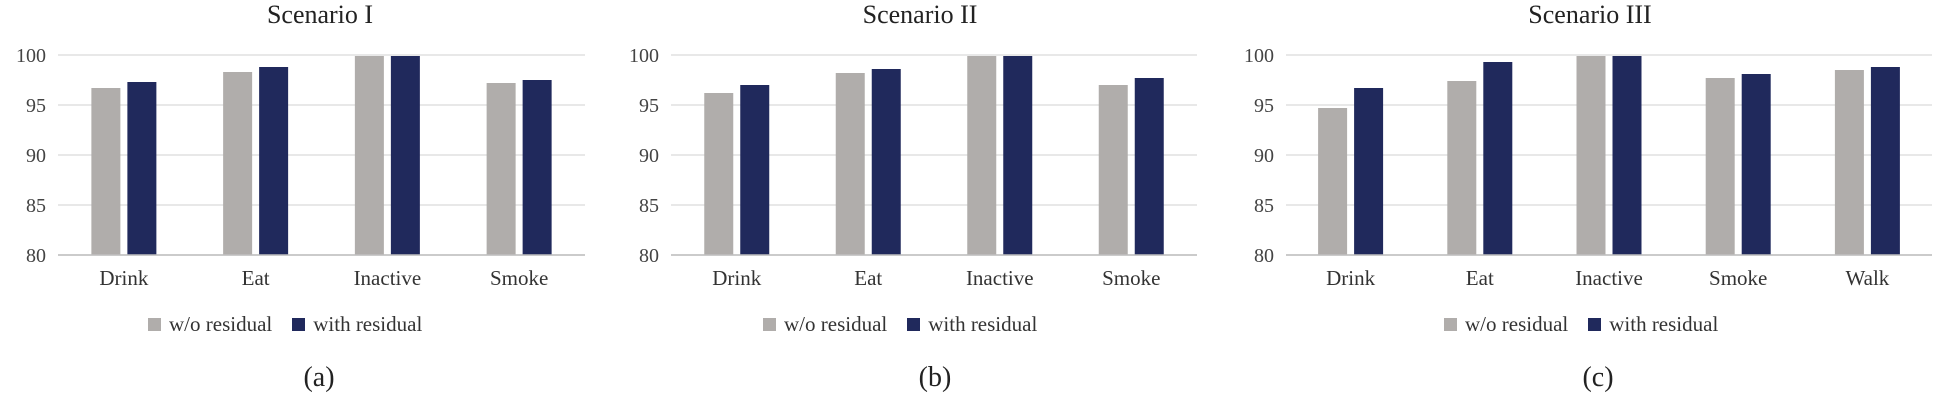 Image resolution: width=1950 pixels, height=412 pixels. What do you see at coordinates (935, 377) in the screenshot?
I see `panel-label: (b)` at bounding box center [935, 377].